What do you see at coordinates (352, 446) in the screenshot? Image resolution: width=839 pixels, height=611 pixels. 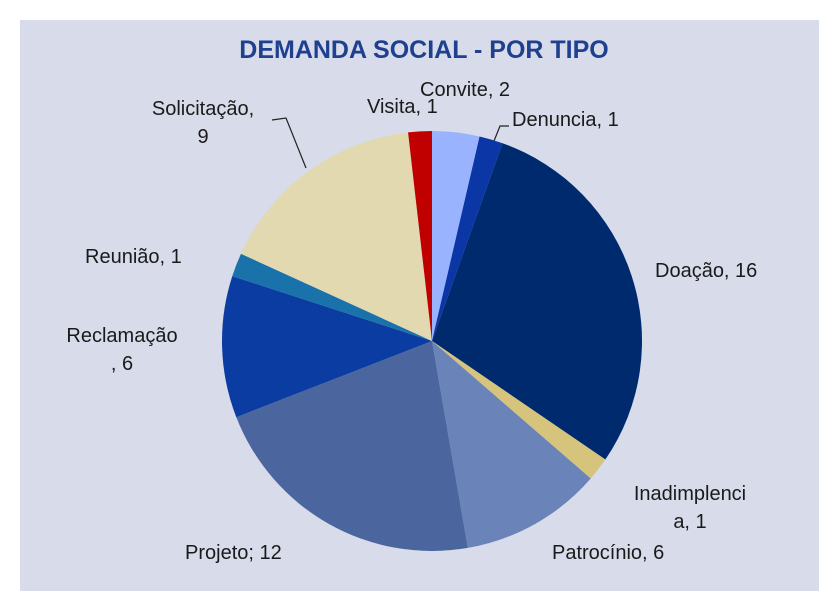 I see `pie-slice: Projeto` at bounding box center [352, 446].